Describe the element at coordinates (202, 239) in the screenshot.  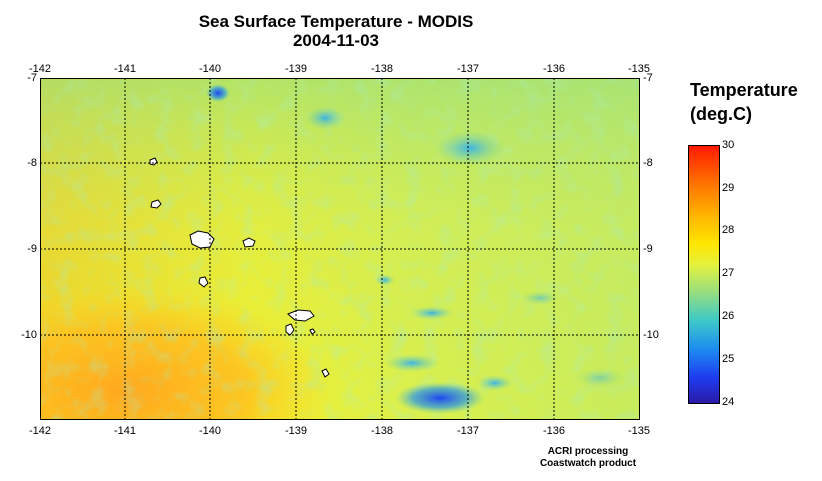
I see `island-nuku-hiva` at that location.